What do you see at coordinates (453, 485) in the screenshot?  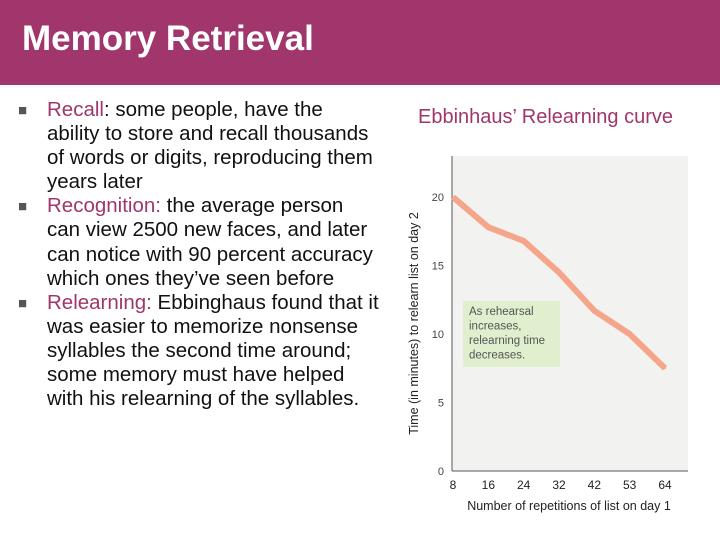 I see `x-tick-label: 8` at bounding box center [453, 485].